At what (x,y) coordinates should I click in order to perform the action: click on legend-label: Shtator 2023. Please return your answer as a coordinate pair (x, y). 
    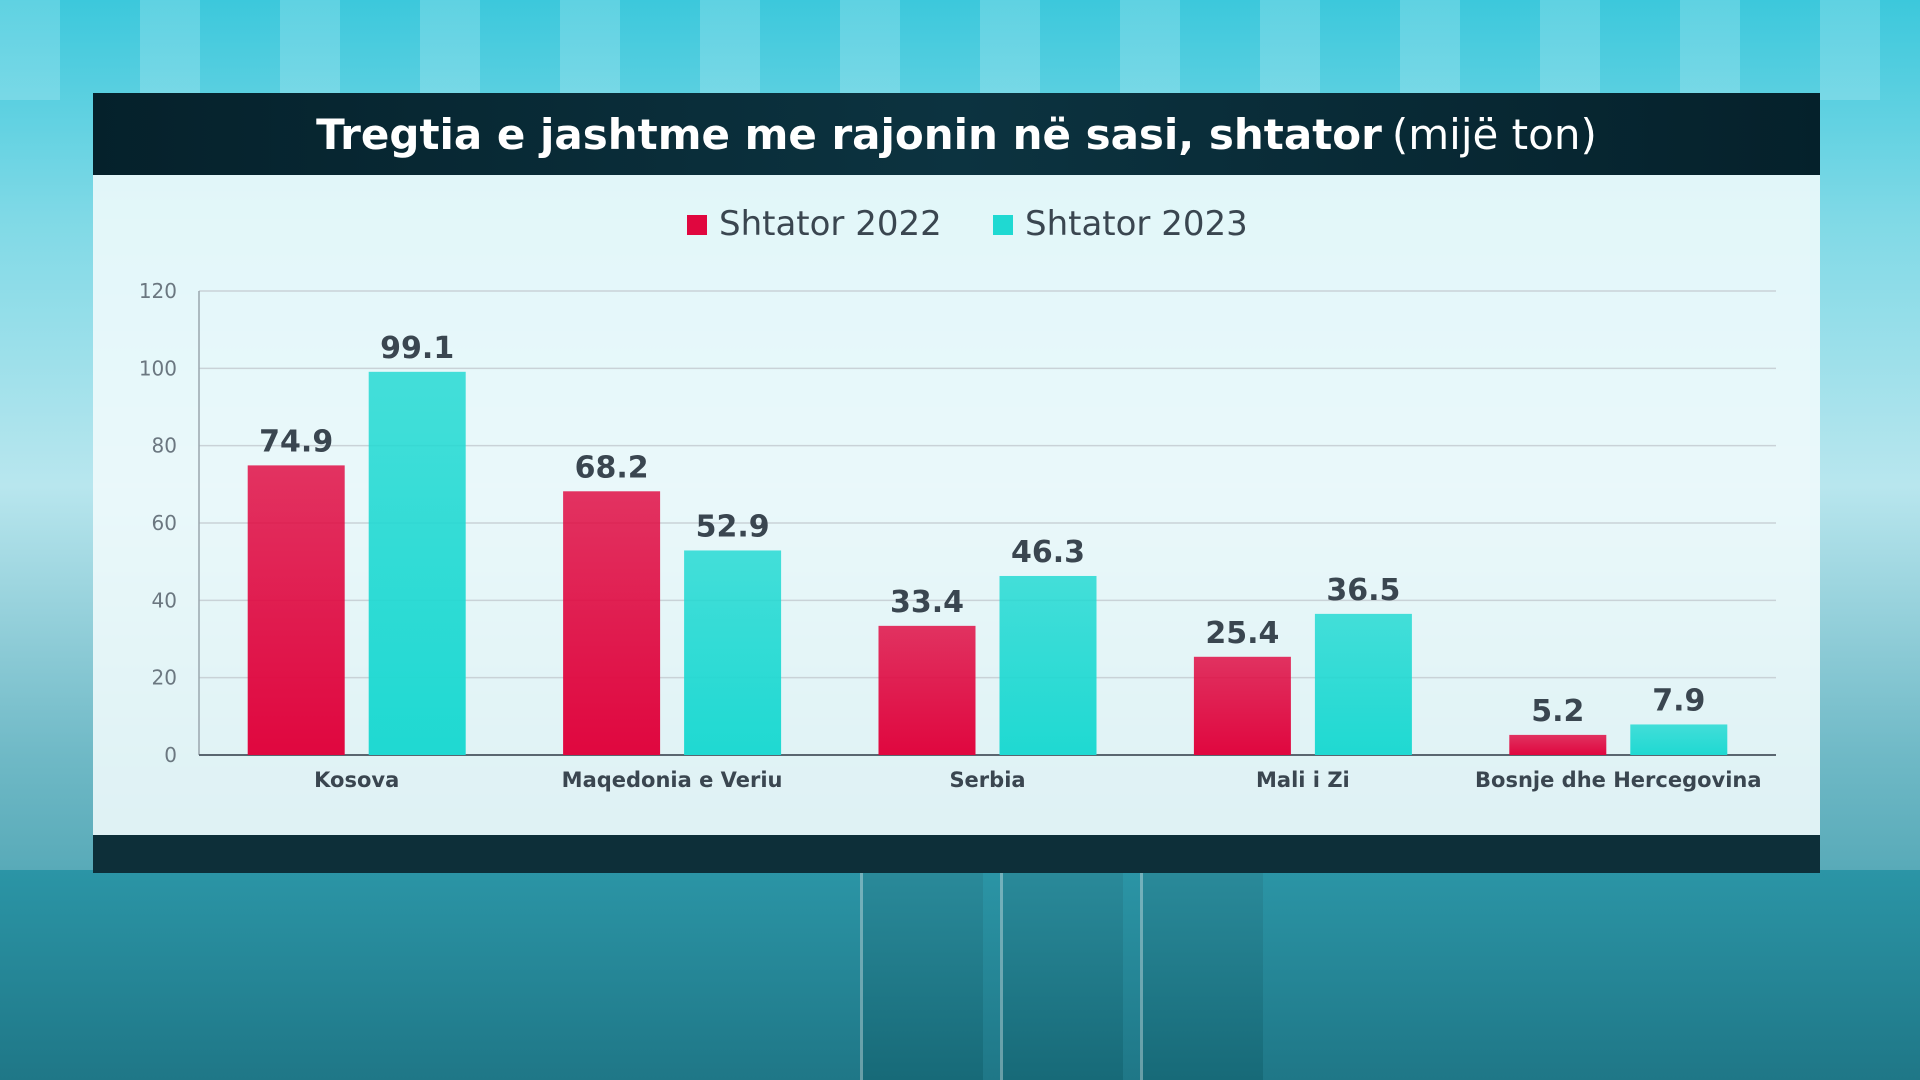
    Looking at the image, I should click on (1136, 224).